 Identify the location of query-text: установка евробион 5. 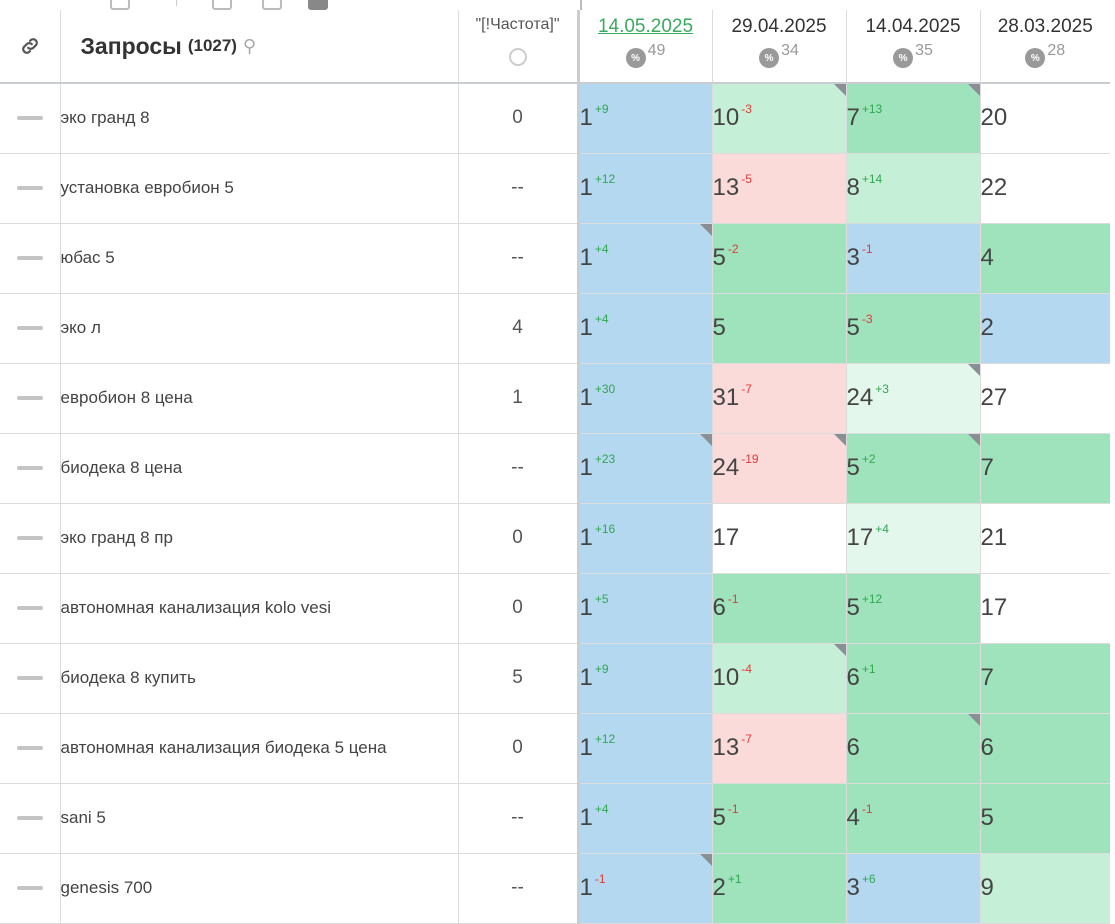
(259, 188).